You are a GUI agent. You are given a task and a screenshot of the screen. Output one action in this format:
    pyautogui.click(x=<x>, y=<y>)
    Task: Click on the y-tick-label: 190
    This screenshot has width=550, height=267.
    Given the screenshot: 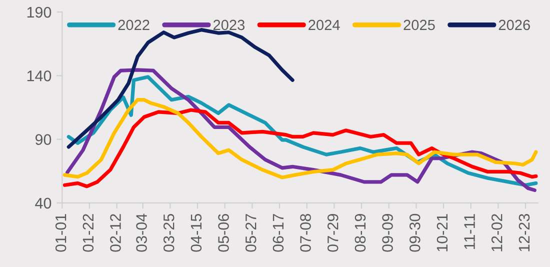 What is the action you would take?
    pyautogui.click(x=39, y=12)
    